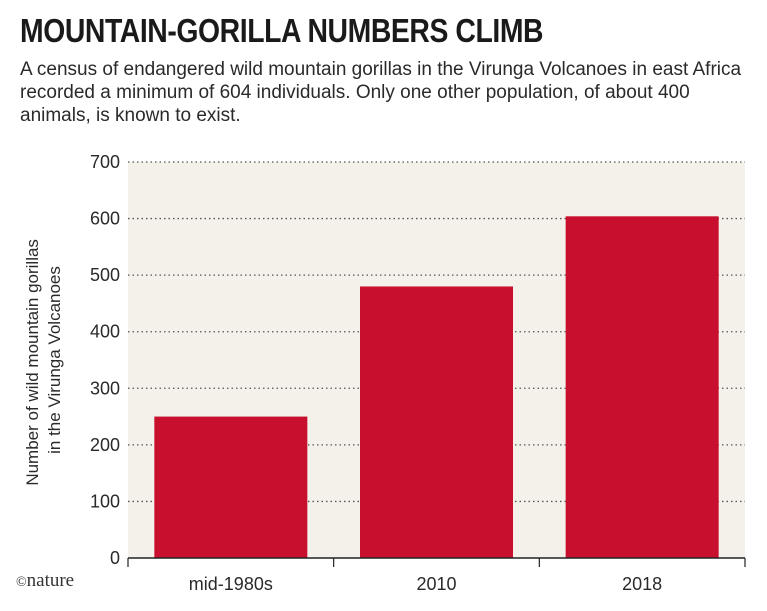  I want to click on y-axis-label-line-2: in the Virunga Volcanoes, so click(54, 360).